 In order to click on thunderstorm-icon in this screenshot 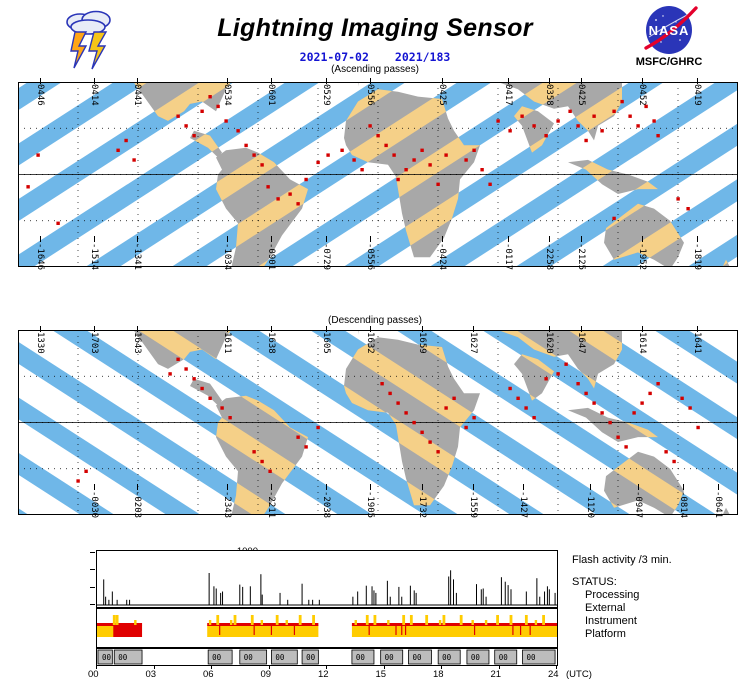, I will do `click(88, 40)`.